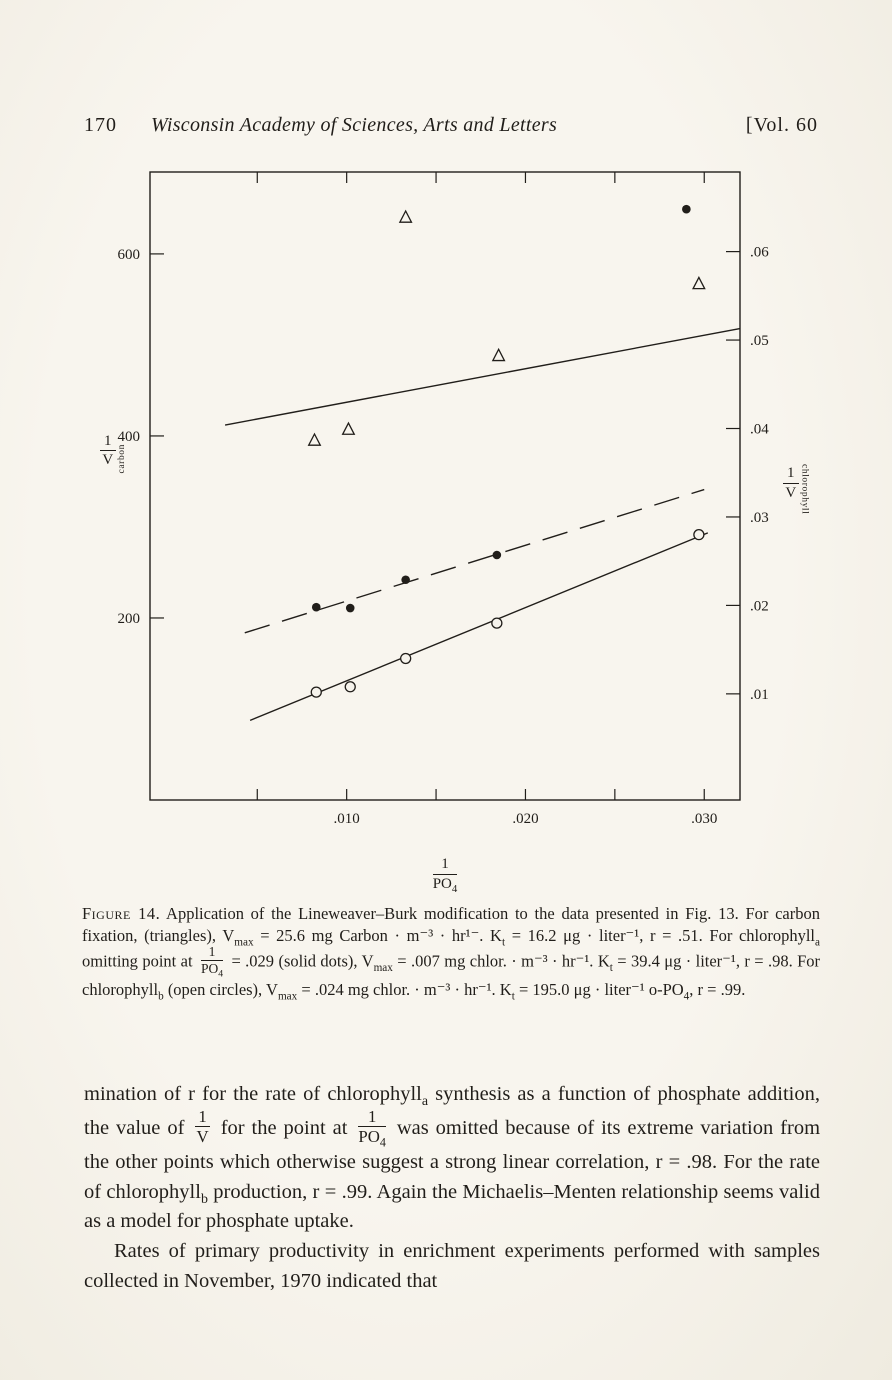 The width and height of the screenshot is (892, 1380). What do you see at coordinates (347, 819) in the screenshot?
I see `x-tick-label: .010` at bounding box center [347, 819].